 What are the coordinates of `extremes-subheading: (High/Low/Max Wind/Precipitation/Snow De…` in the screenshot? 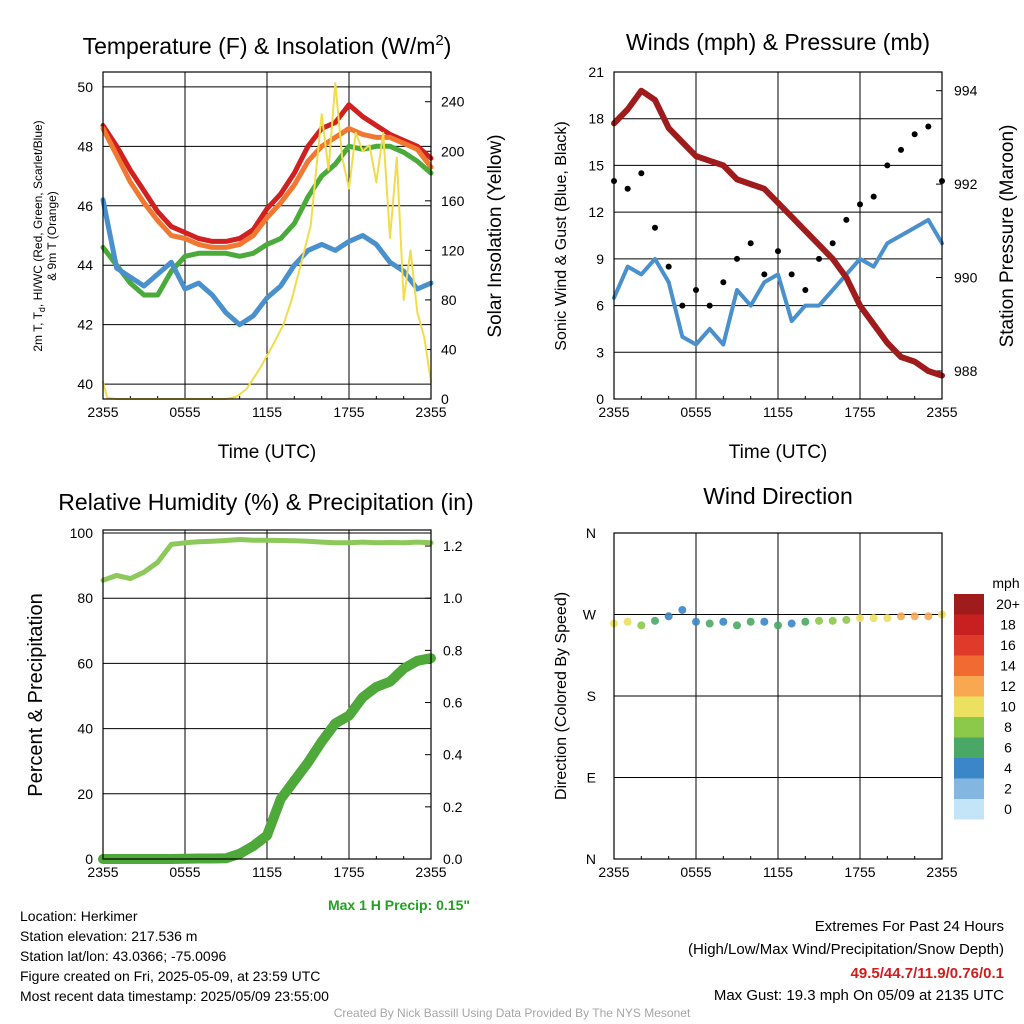 It's located at (846, 949).